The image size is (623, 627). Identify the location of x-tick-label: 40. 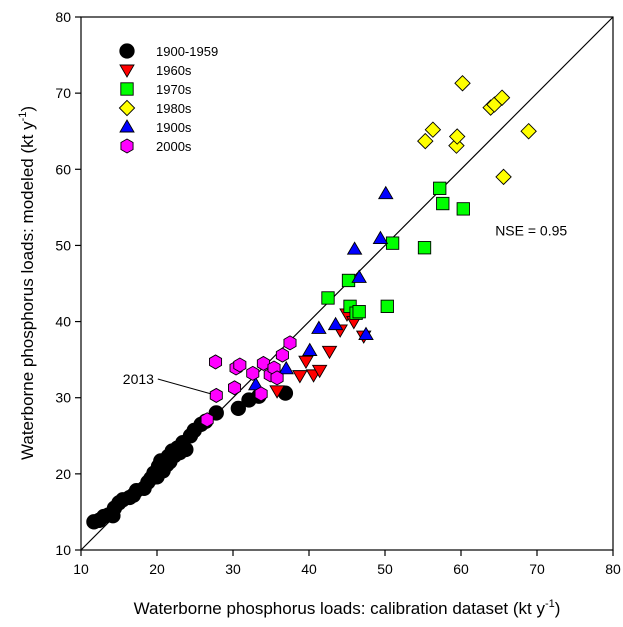
(309, 569).